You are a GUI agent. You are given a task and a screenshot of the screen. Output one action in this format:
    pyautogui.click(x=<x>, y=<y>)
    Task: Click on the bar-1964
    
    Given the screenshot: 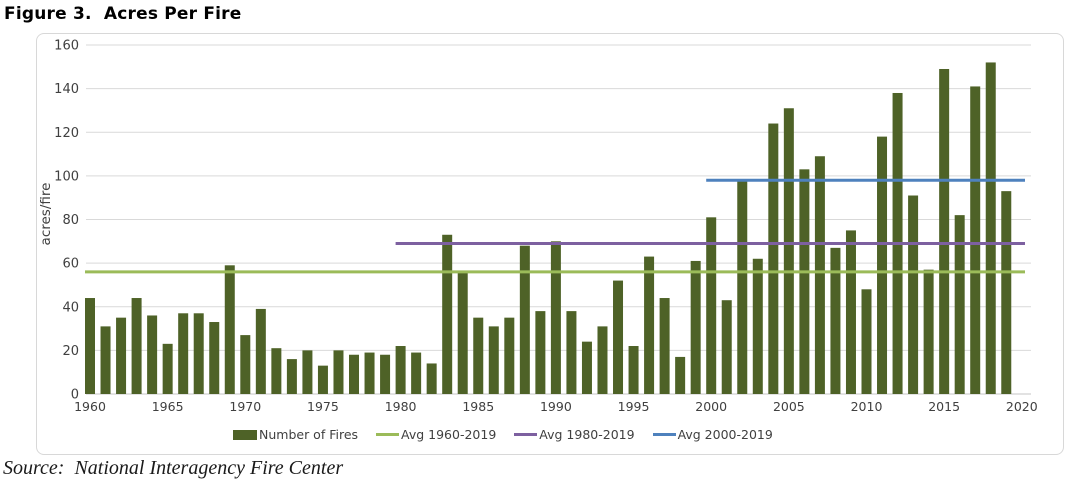 What is the action you would take?
    pyautogui.click(x=152, y=354)
    